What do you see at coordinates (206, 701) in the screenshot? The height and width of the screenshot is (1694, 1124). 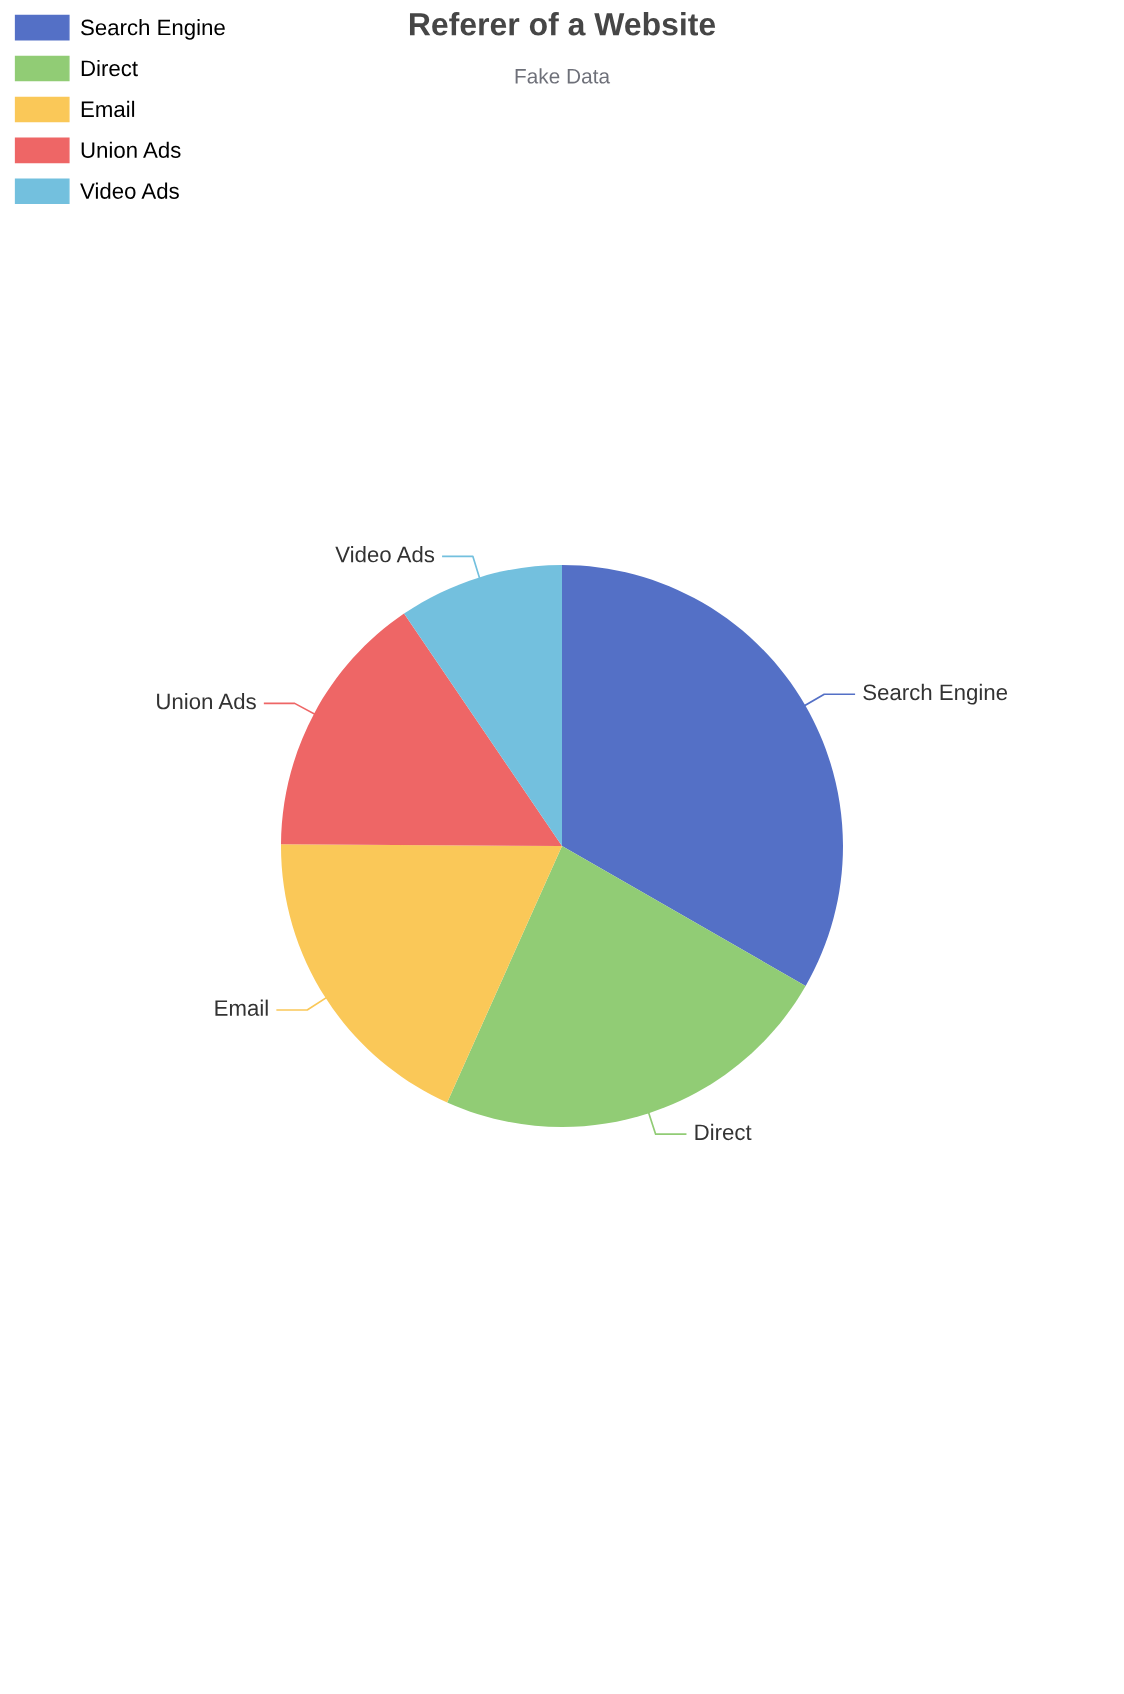 I see `slice-label: Union Ads` at bounding box center [206, 701].